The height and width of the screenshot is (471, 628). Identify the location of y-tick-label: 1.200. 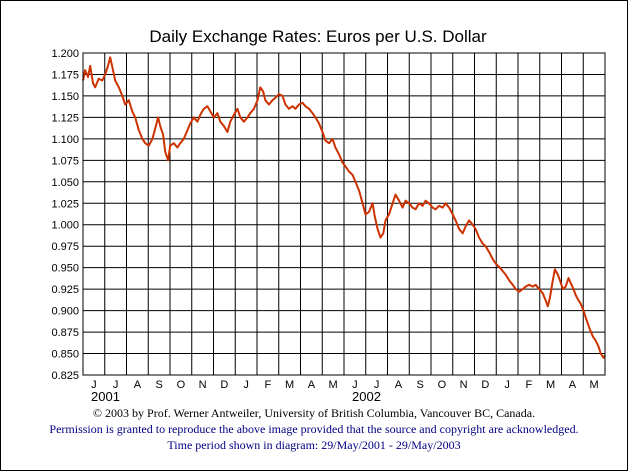
(65, 54).